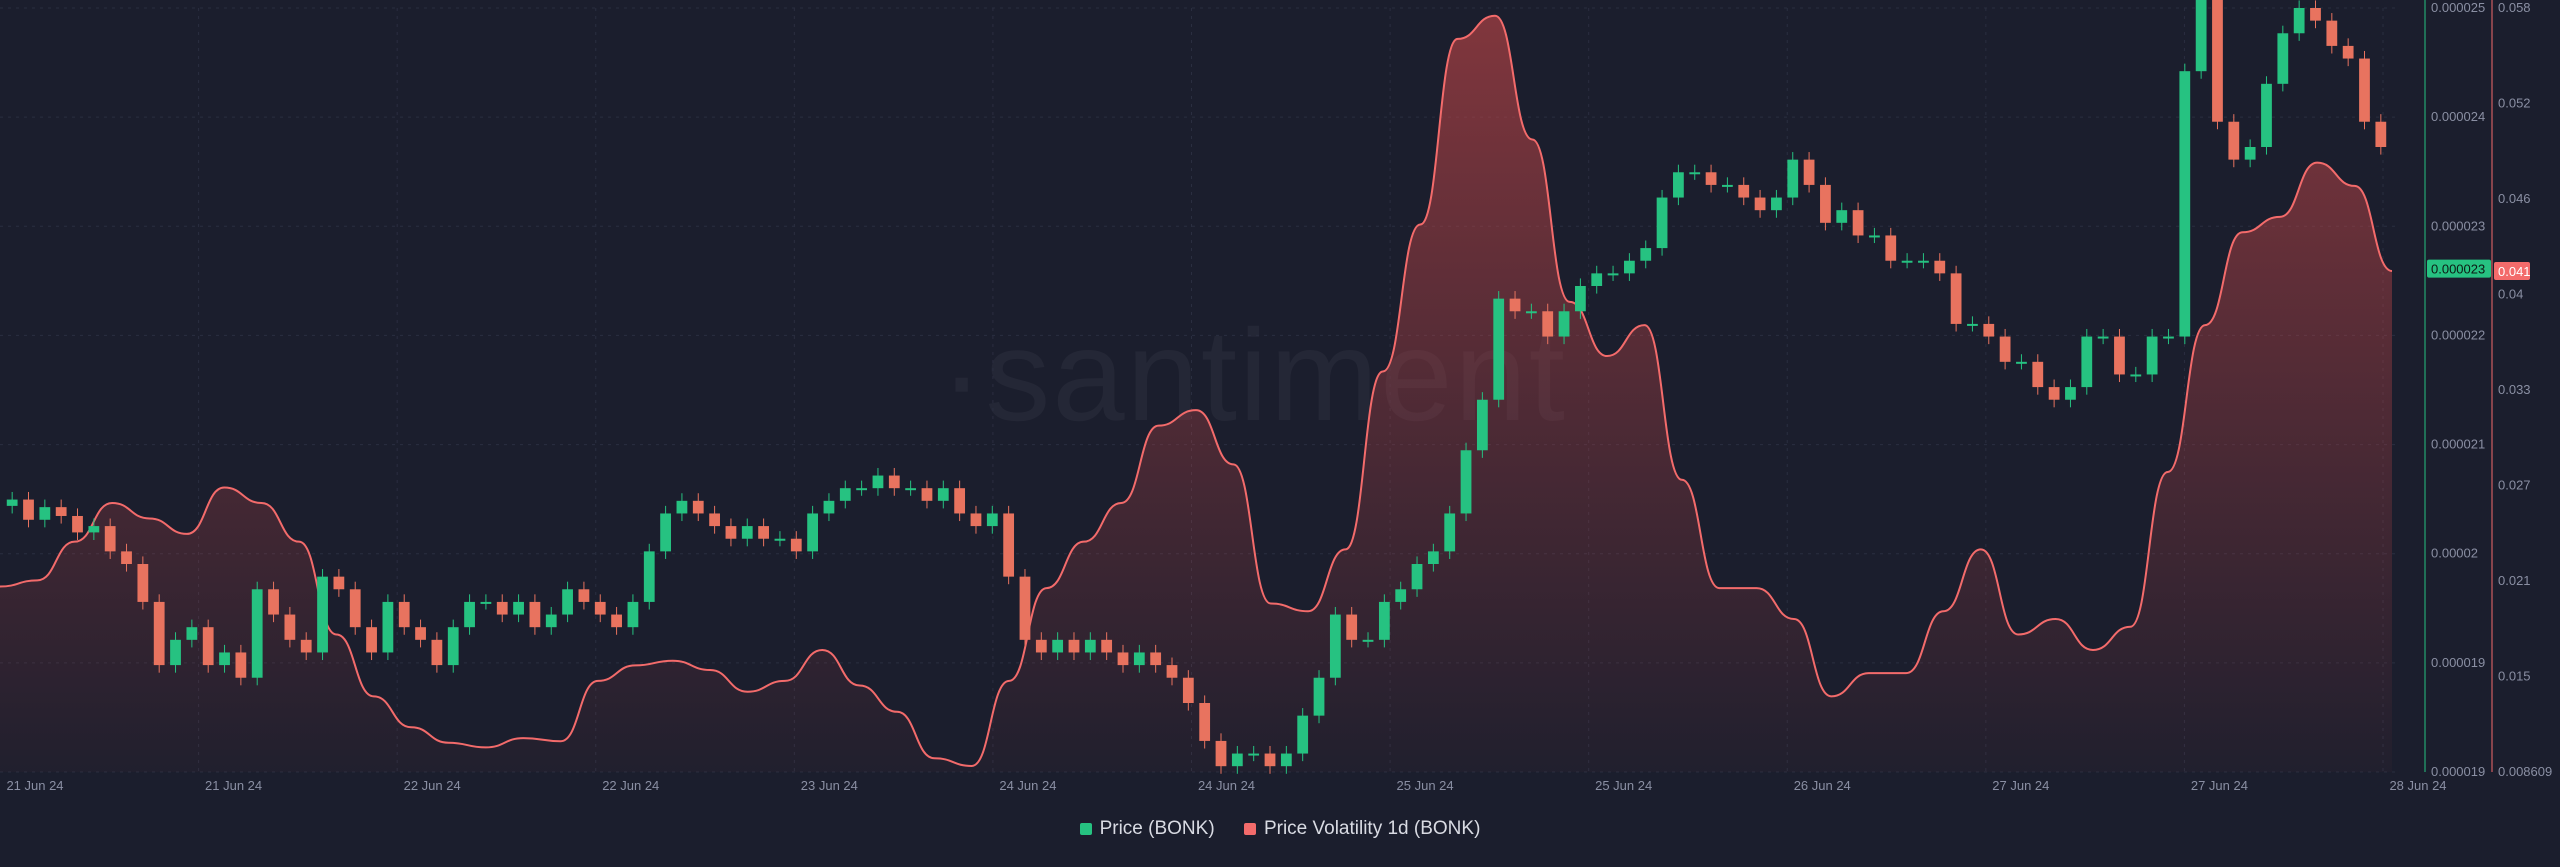 Image resolution: width=2560 pixels, height=867 pixels. What do you see at coordinates (2514, 676) in the screenshot?
I see `volatility-tick-label: 0.015` at bounding box center [2514, 676].